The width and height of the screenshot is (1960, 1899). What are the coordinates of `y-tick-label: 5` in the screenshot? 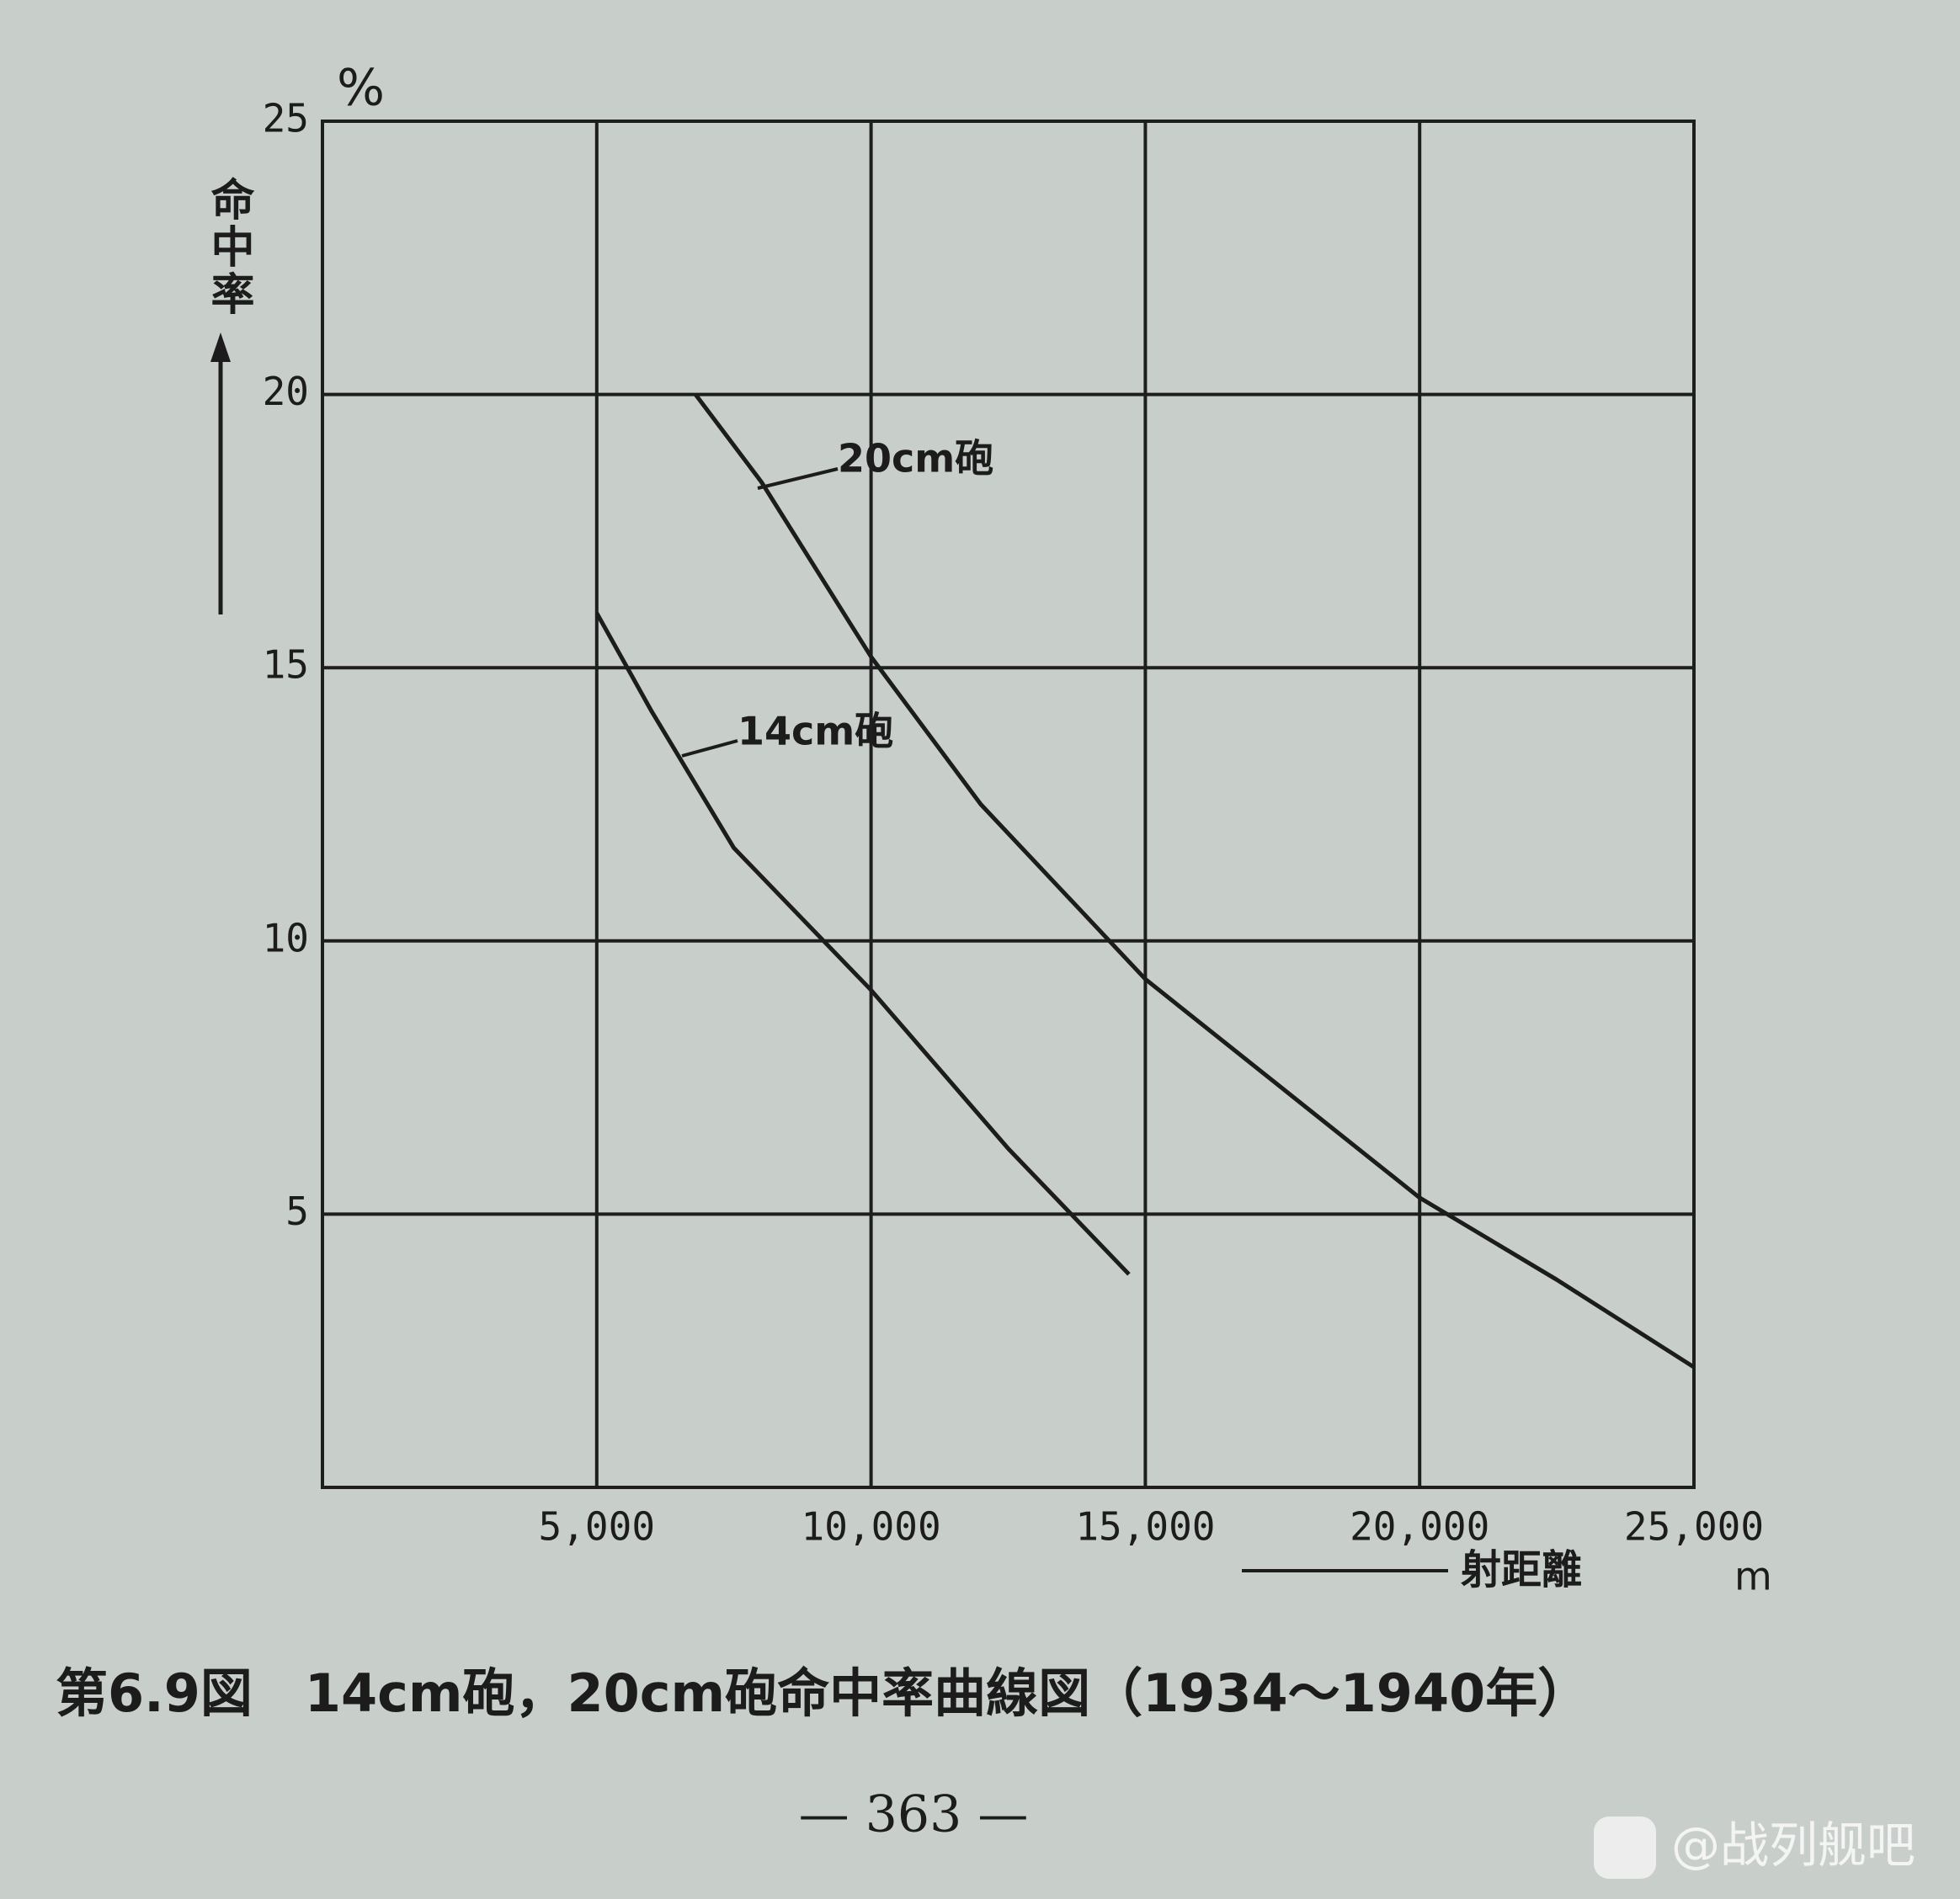 It's located at (297, 1211).